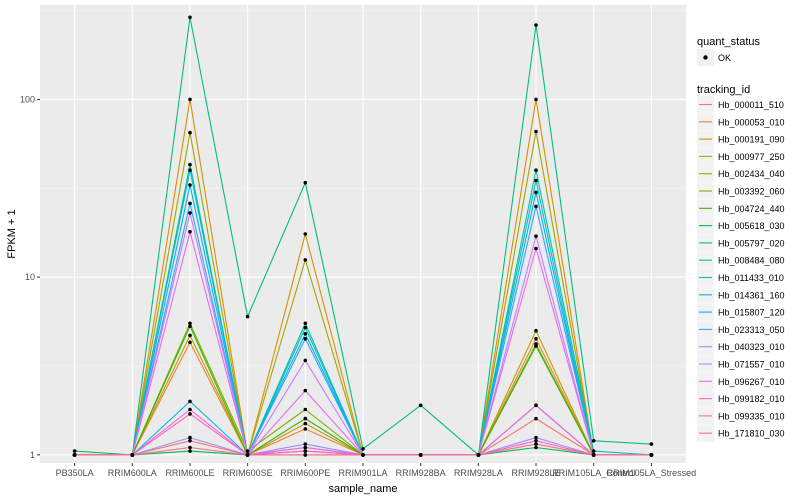  I want to click on y-axis-title: FPKM + 1, so click(12, 233).